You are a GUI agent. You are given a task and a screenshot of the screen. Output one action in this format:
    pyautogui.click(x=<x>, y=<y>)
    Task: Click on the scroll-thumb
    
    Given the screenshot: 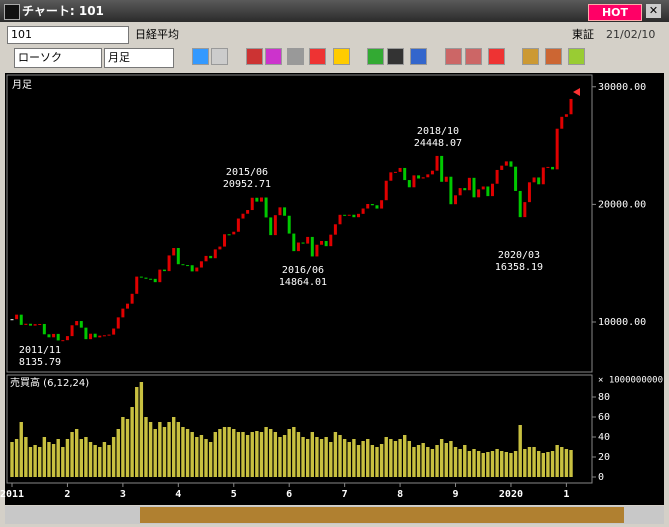 What is the action you would take?
    pyautogui.click(x=382, y=515)
    